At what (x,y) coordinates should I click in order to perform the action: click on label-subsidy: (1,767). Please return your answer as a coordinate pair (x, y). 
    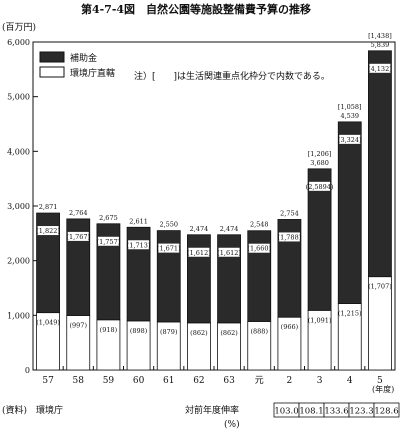
    Looking at the image, I should click on (78, 237).